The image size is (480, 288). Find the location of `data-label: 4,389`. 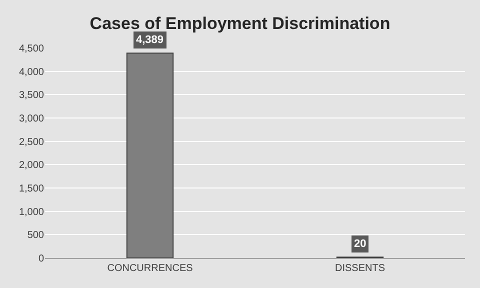

data-label: 4,389 is located at coordinates (150, 40).